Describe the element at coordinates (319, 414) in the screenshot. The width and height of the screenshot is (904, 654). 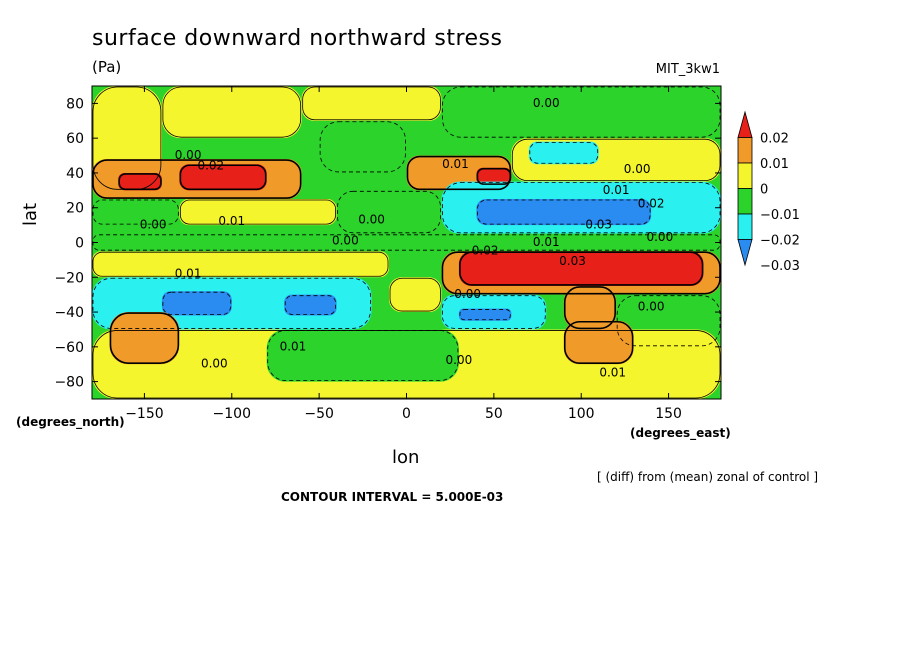
I see `x-tick-label-2: −50` at that location.